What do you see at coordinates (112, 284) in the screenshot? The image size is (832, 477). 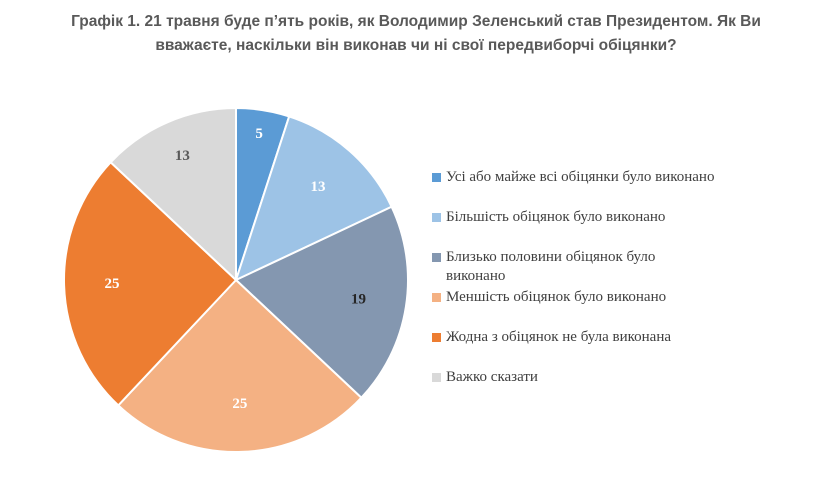 I see `pie-value-label-5: 25` at bounding box center [112, 284].